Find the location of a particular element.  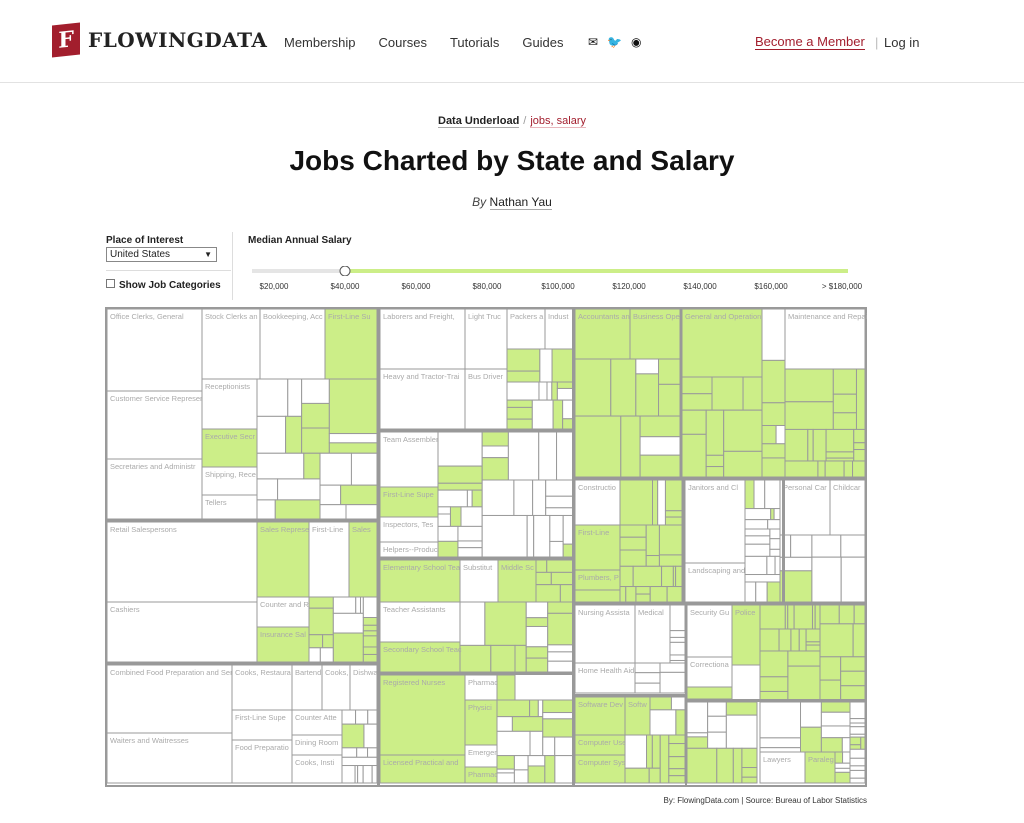

nav-membership: Membership is located at coordinates (320, 42).